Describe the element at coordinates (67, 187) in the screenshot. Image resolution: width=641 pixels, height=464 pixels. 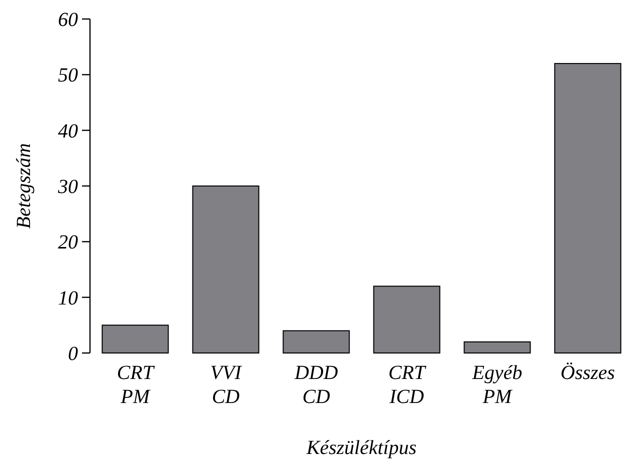
I see `y-tick-label: 30` at that location.